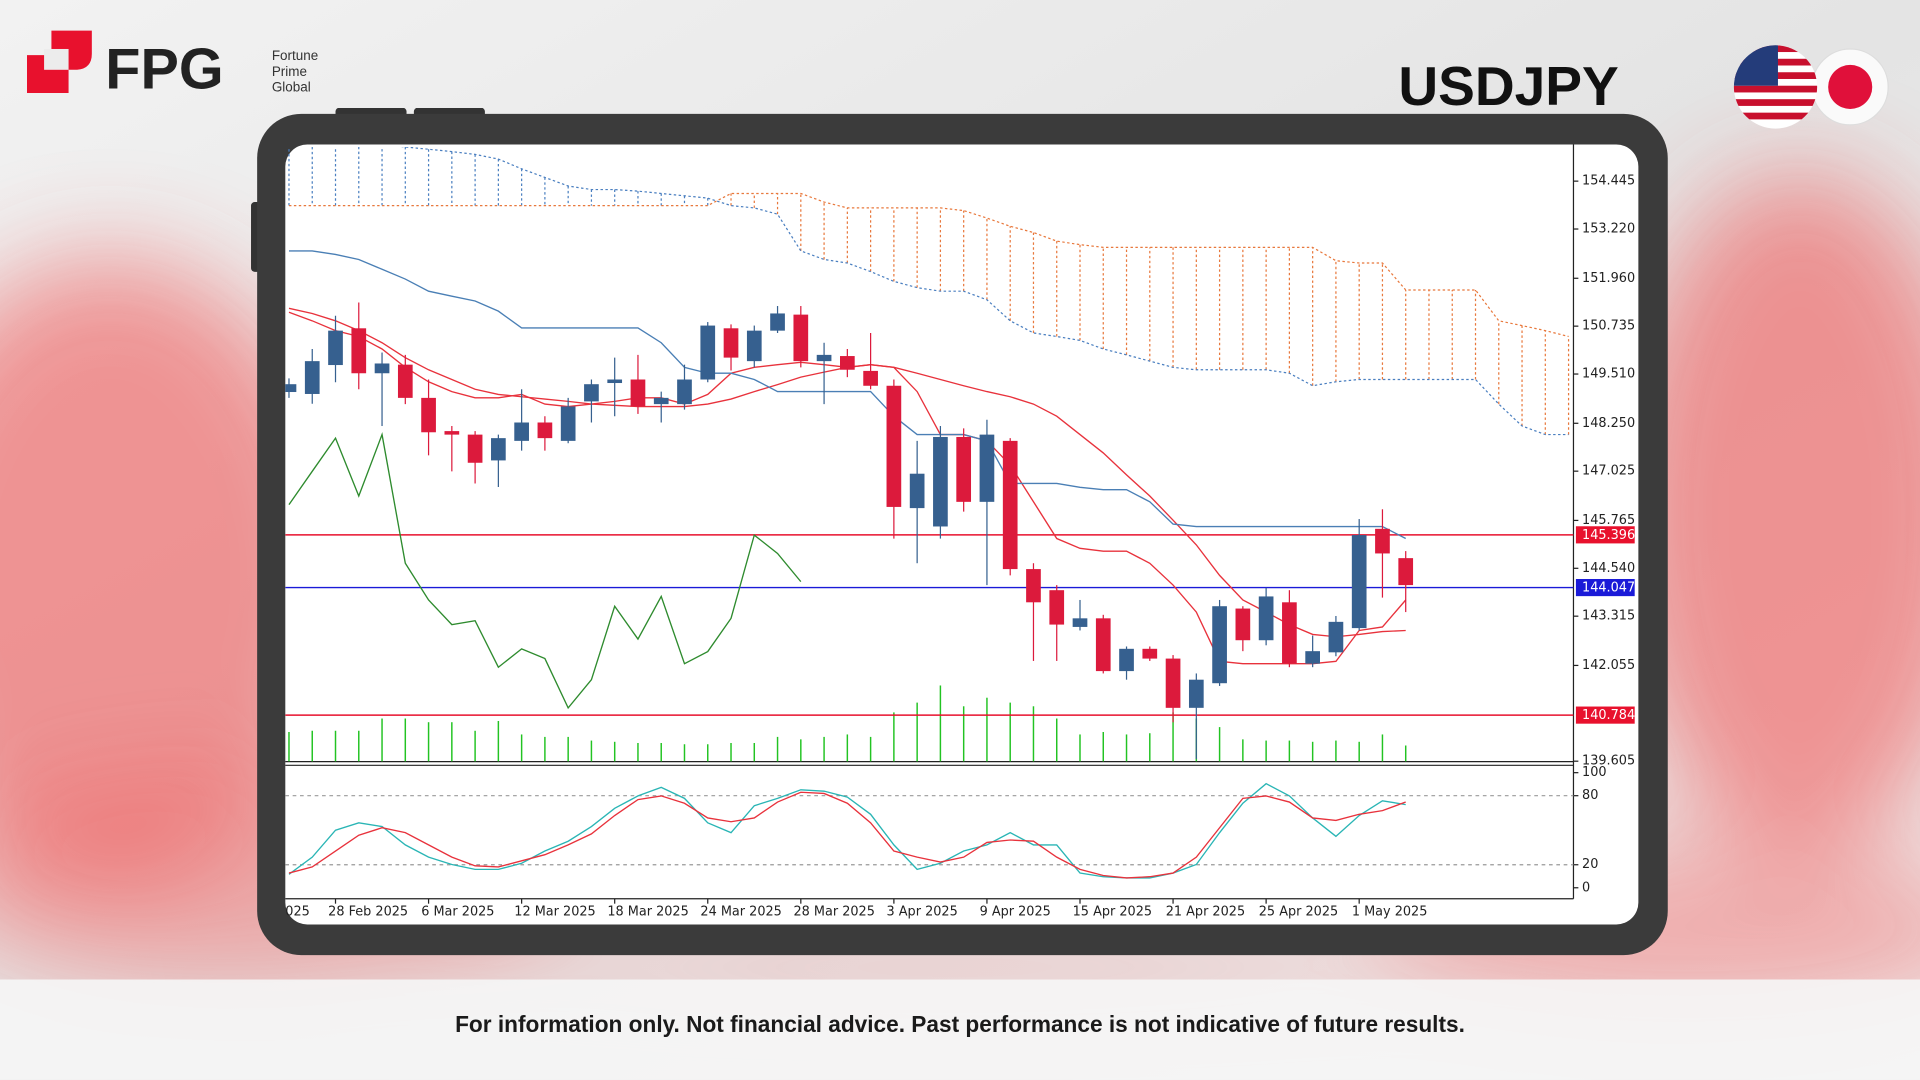  I want to click on y-tick-label: 144.540, so click(1608, 568).